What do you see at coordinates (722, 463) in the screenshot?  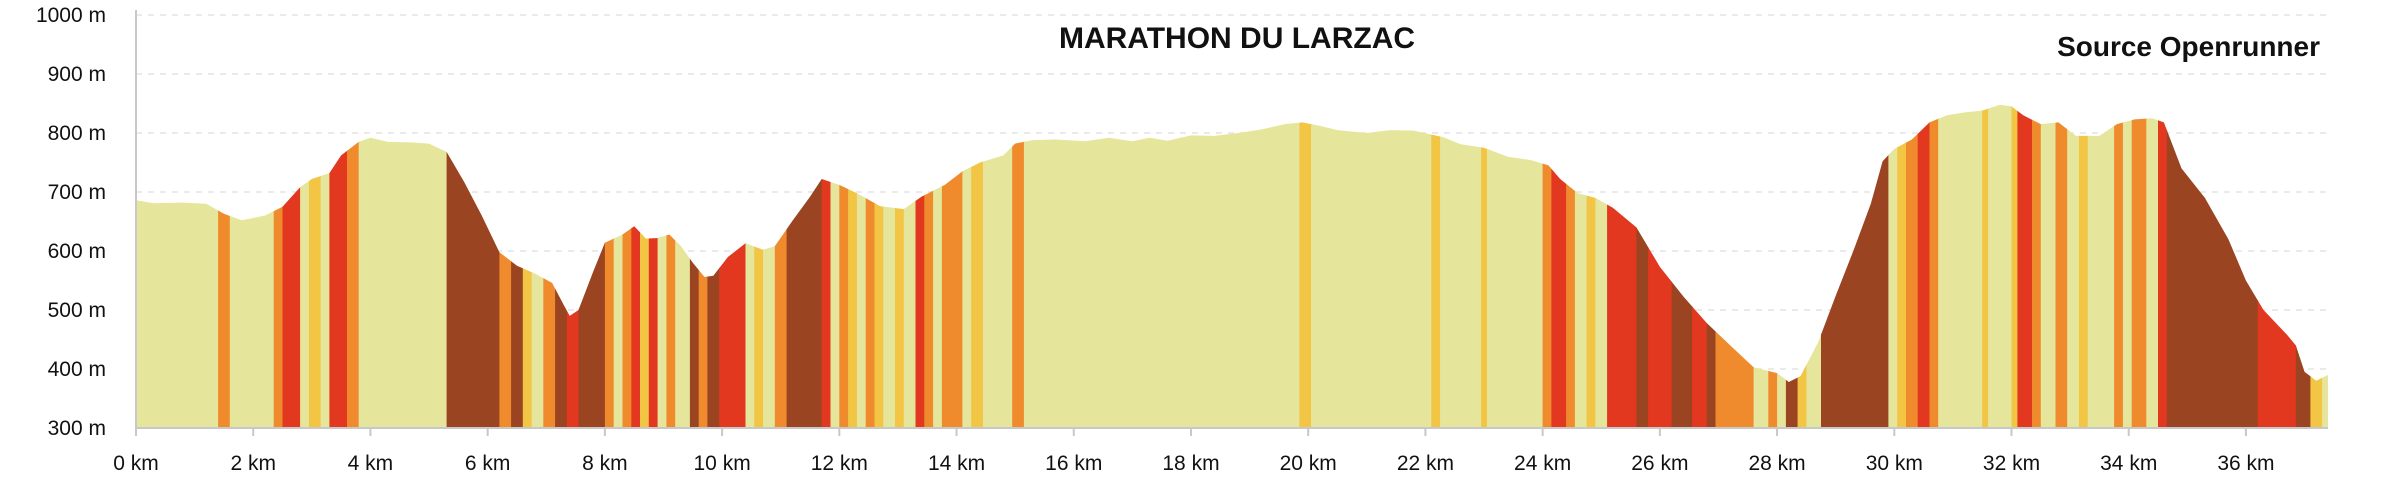 I see `x-tick-label-10: 10 km` at bounding box center [722, 463].